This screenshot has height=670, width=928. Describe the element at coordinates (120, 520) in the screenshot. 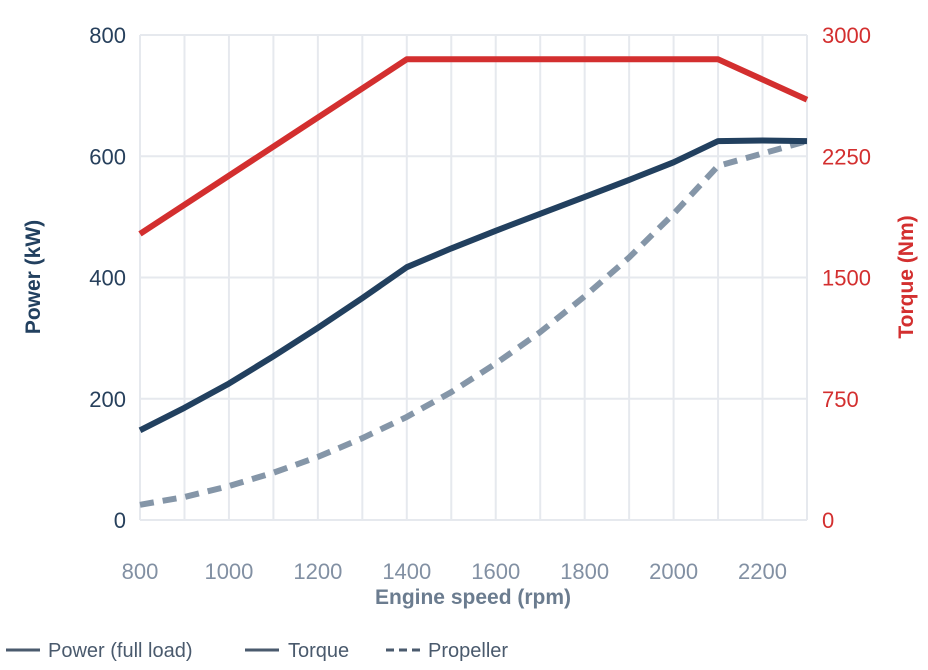

I see `left-tick-label: 0` at that location.